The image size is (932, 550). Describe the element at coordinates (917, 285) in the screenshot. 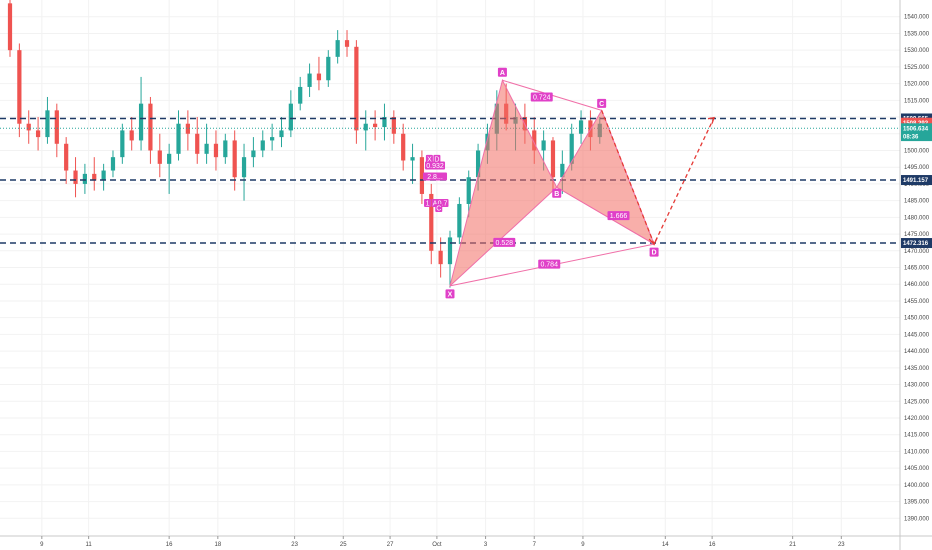

I see `y-tick-label: 1460.000` at that location.